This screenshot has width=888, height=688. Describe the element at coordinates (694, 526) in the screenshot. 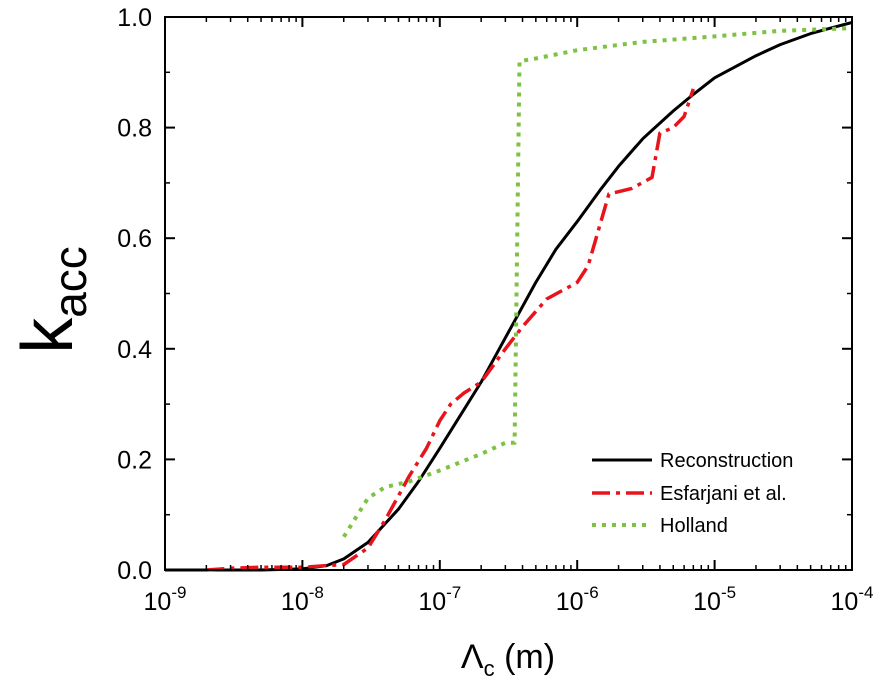

I see `legend-label-holland: Holland` at that location.